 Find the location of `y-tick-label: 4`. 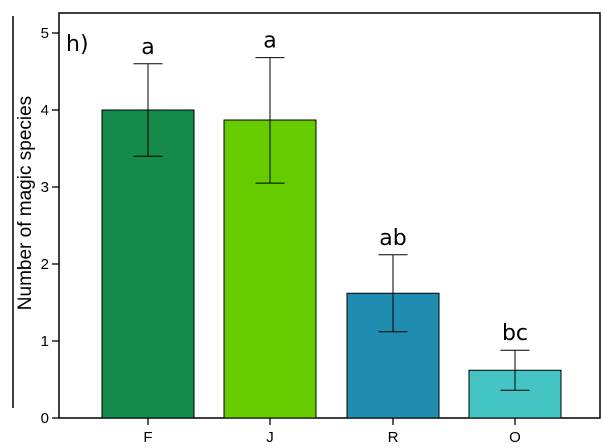

y-tick-label: 4 is located at coordinates (45, 110).